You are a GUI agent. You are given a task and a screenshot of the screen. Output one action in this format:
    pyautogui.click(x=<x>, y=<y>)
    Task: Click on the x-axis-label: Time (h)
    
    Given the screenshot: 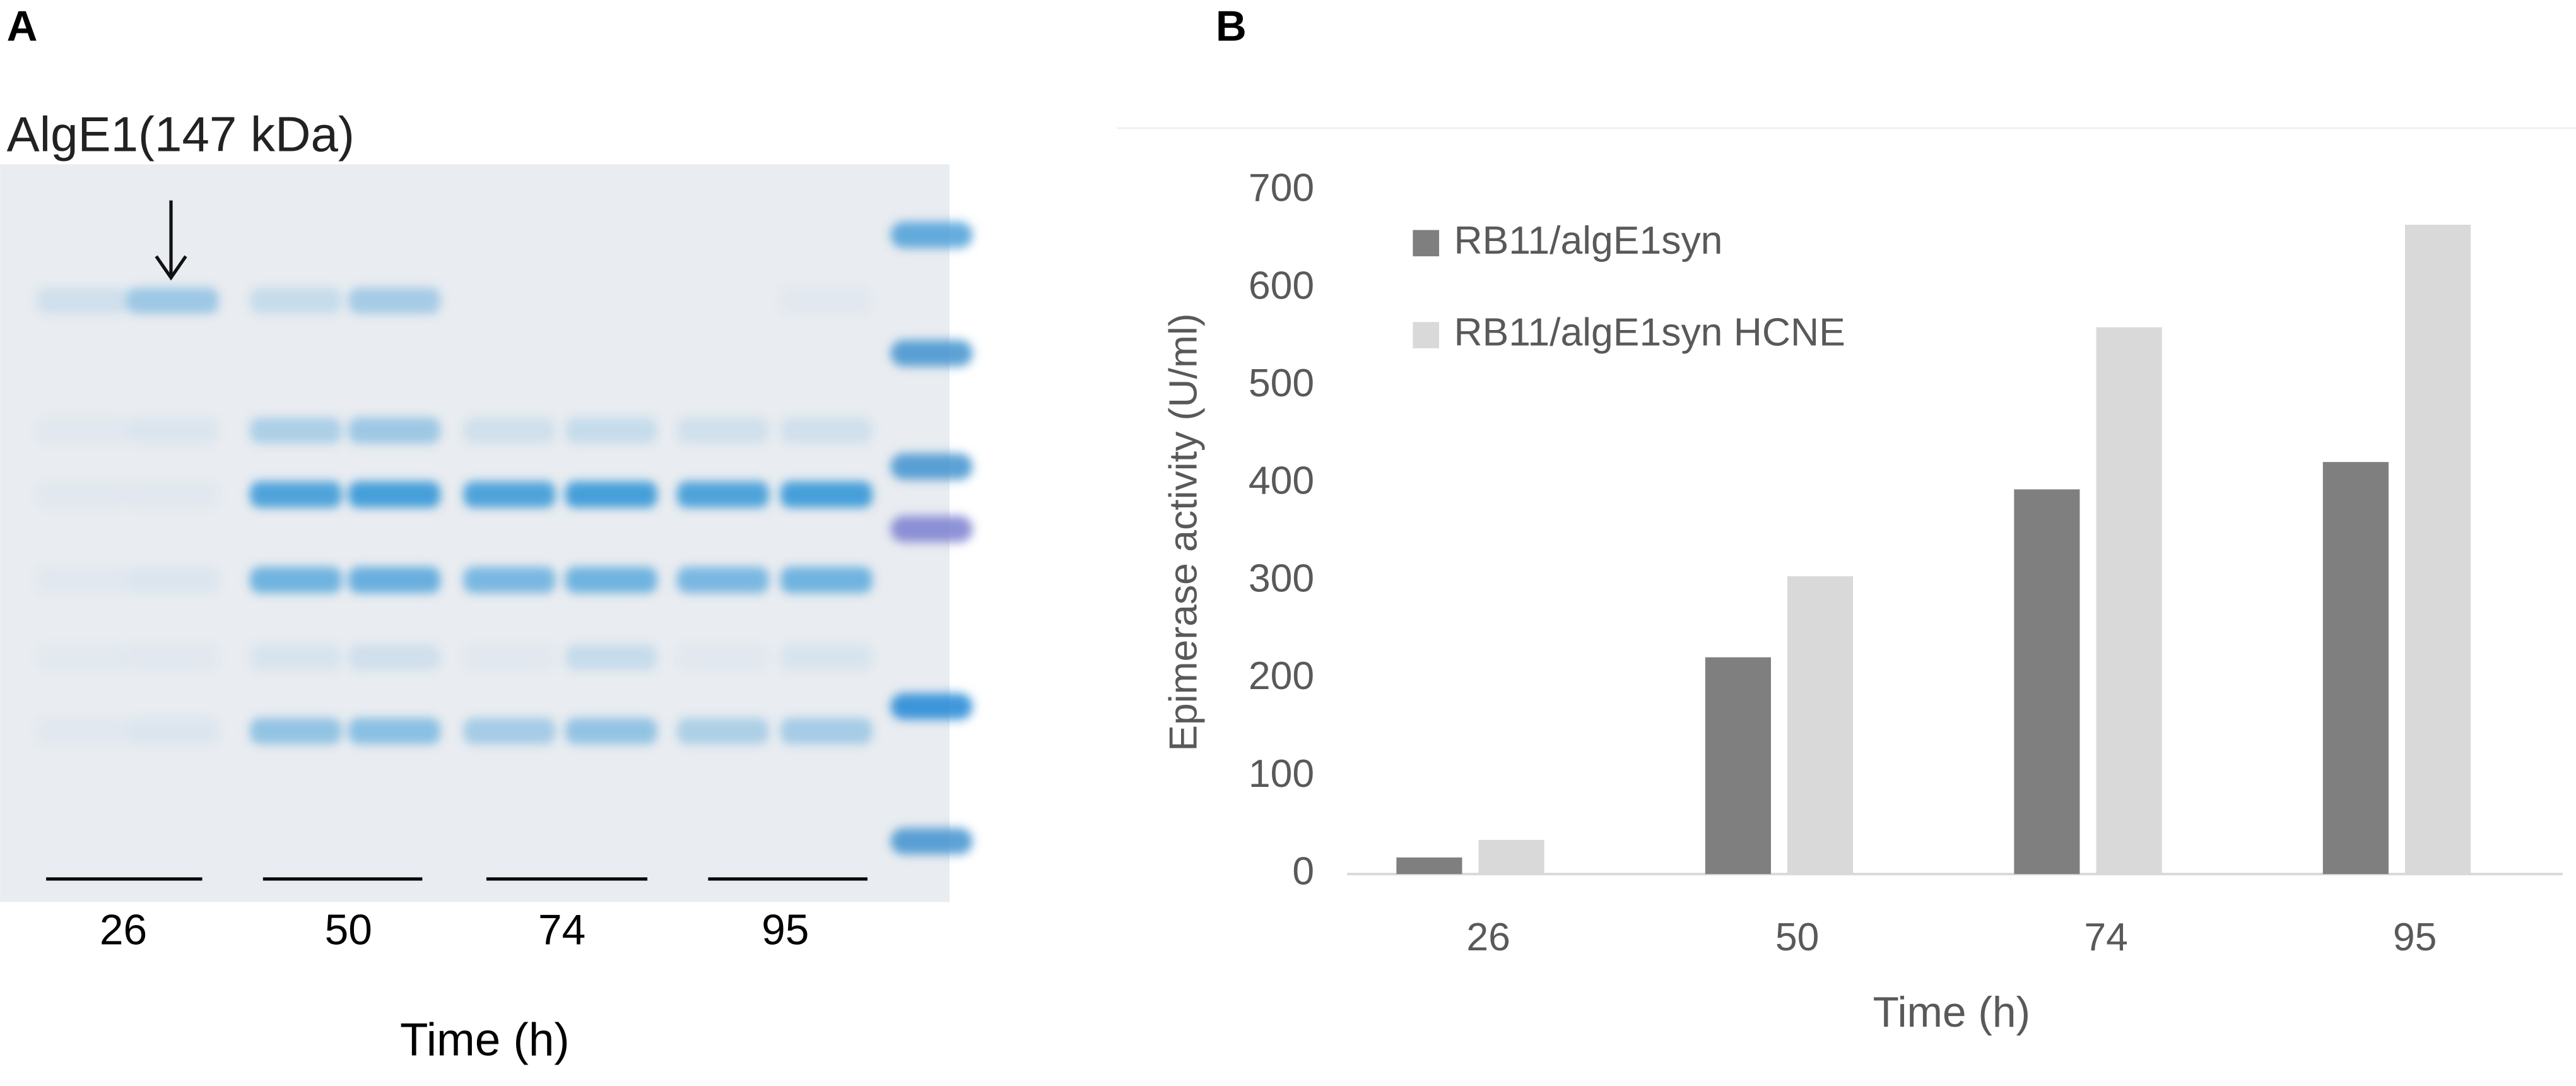 What is the action you would take?
    pyautogui.click(x=1951, y=1012)
    